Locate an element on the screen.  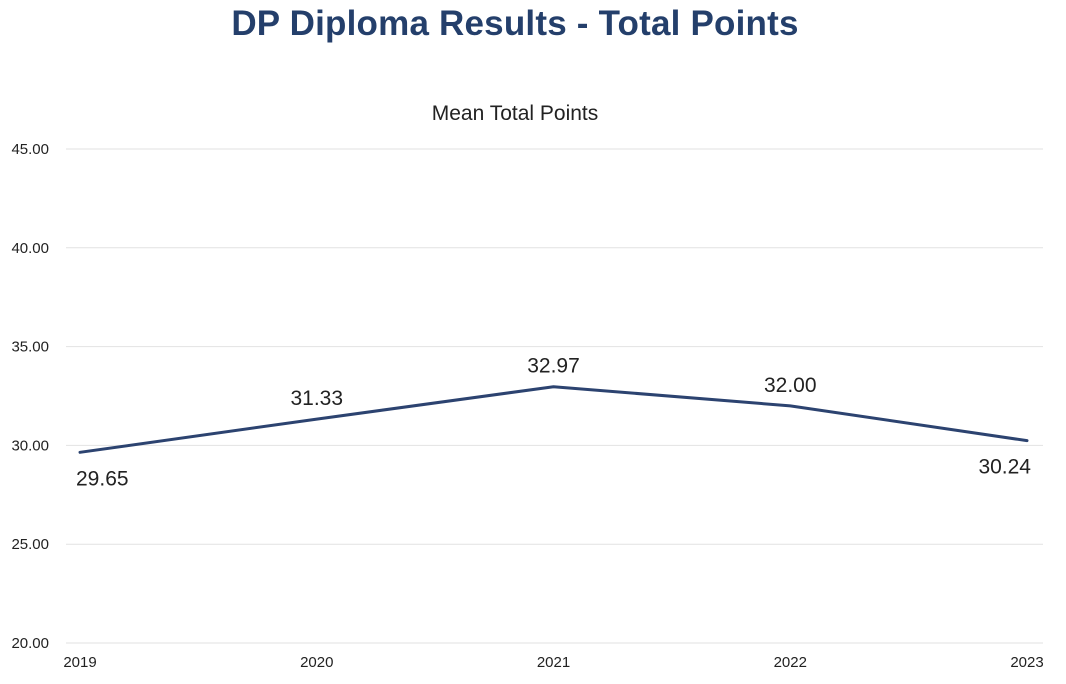
data-label: 31.33 is located at coordinates (316, 398).